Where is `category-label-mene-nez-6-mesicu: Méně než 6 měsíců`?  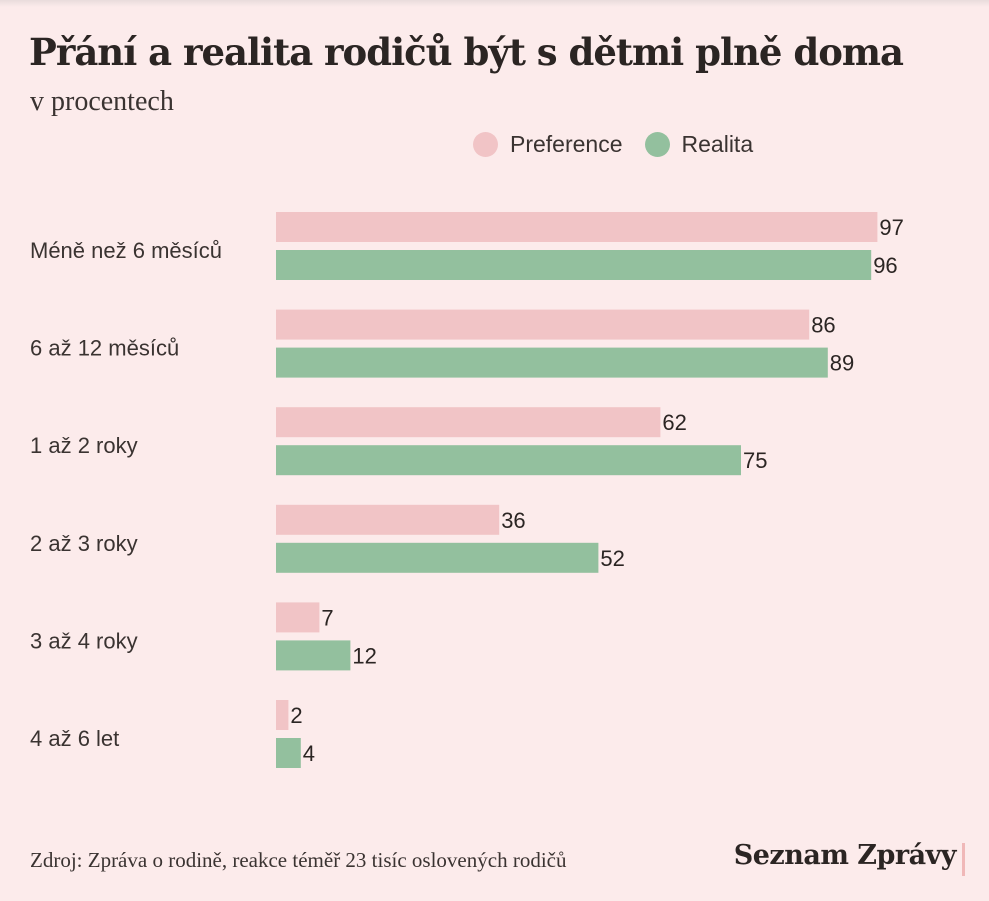
category-label-mene-nez-6-mesicu: Méně než 6 měsíců is located at coordinates (126, 250).